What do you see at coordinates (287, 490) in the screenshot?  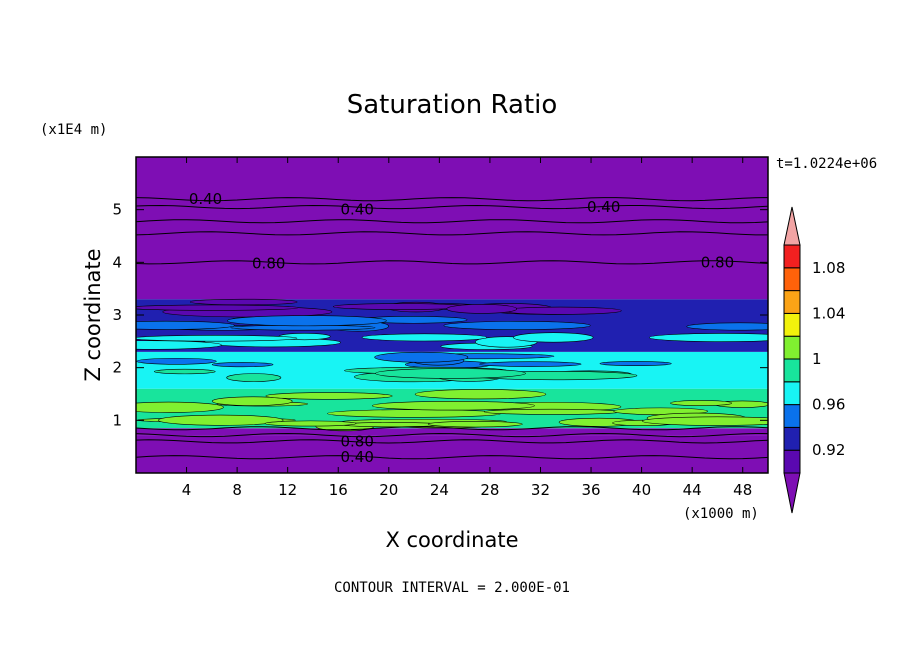 I see `x-tick-label: 12` at bounding box center [287, 490].